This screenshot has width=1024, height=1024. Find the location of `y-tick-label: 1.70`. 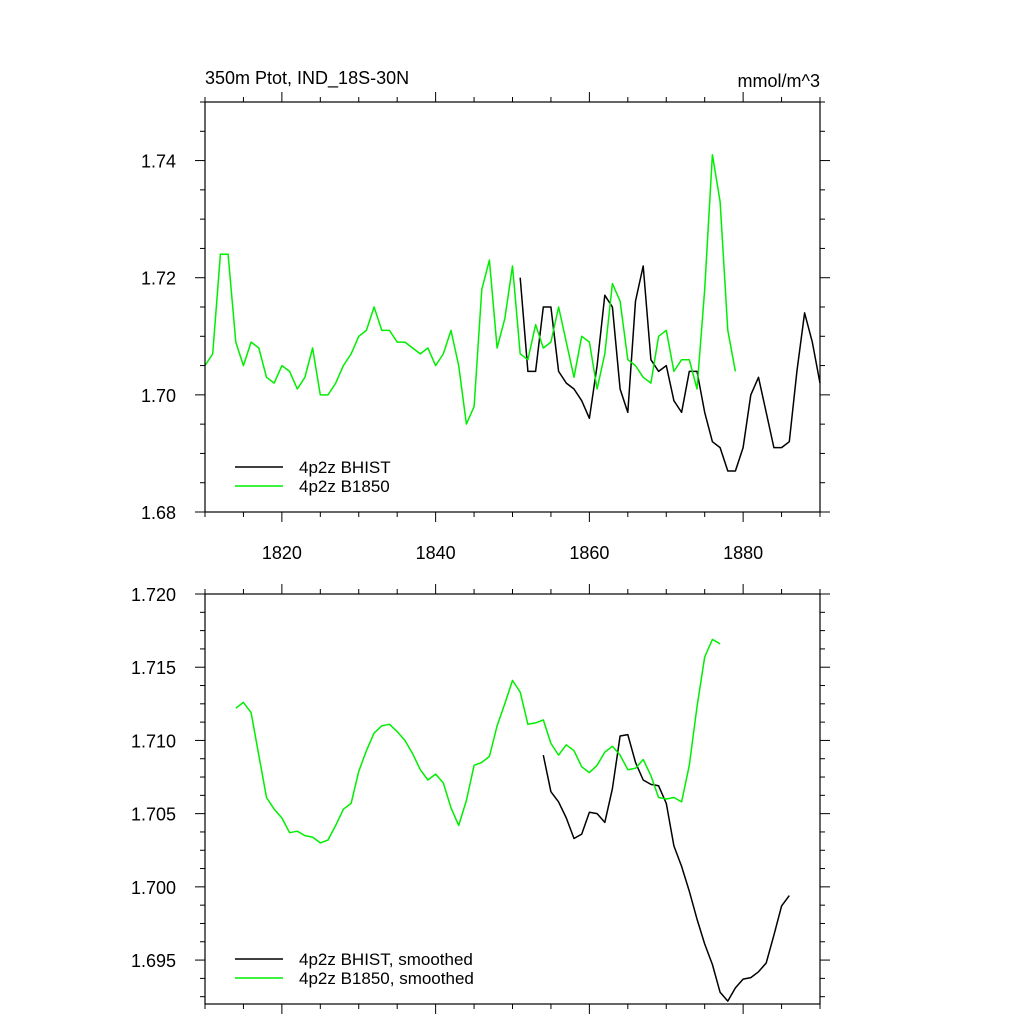

y-tick-label: 1.70 is located at coordinates (158, 396).